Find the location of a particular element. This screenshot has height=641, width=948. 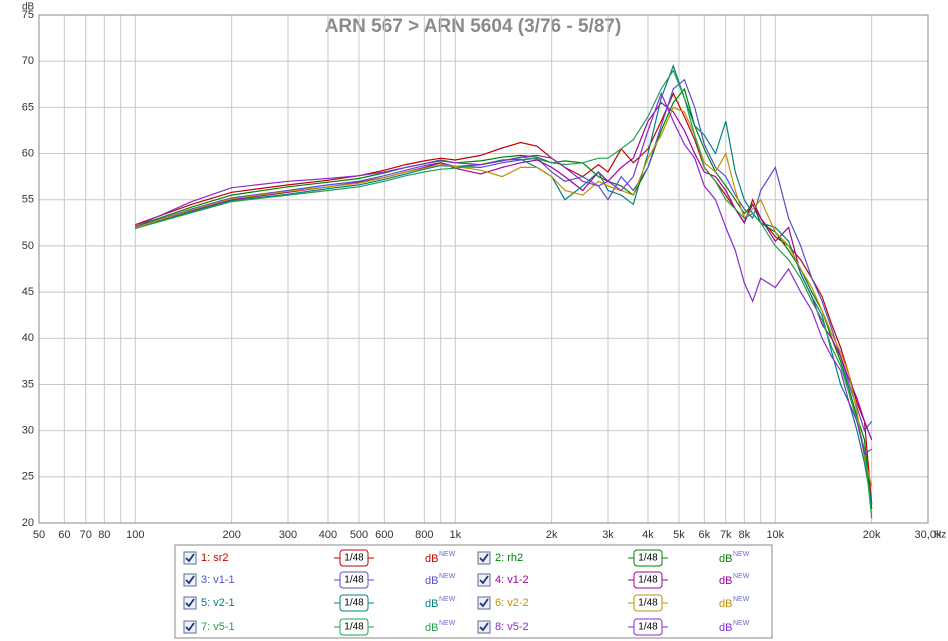

x-tick-label: 500 is located at coordinates (359, 535).